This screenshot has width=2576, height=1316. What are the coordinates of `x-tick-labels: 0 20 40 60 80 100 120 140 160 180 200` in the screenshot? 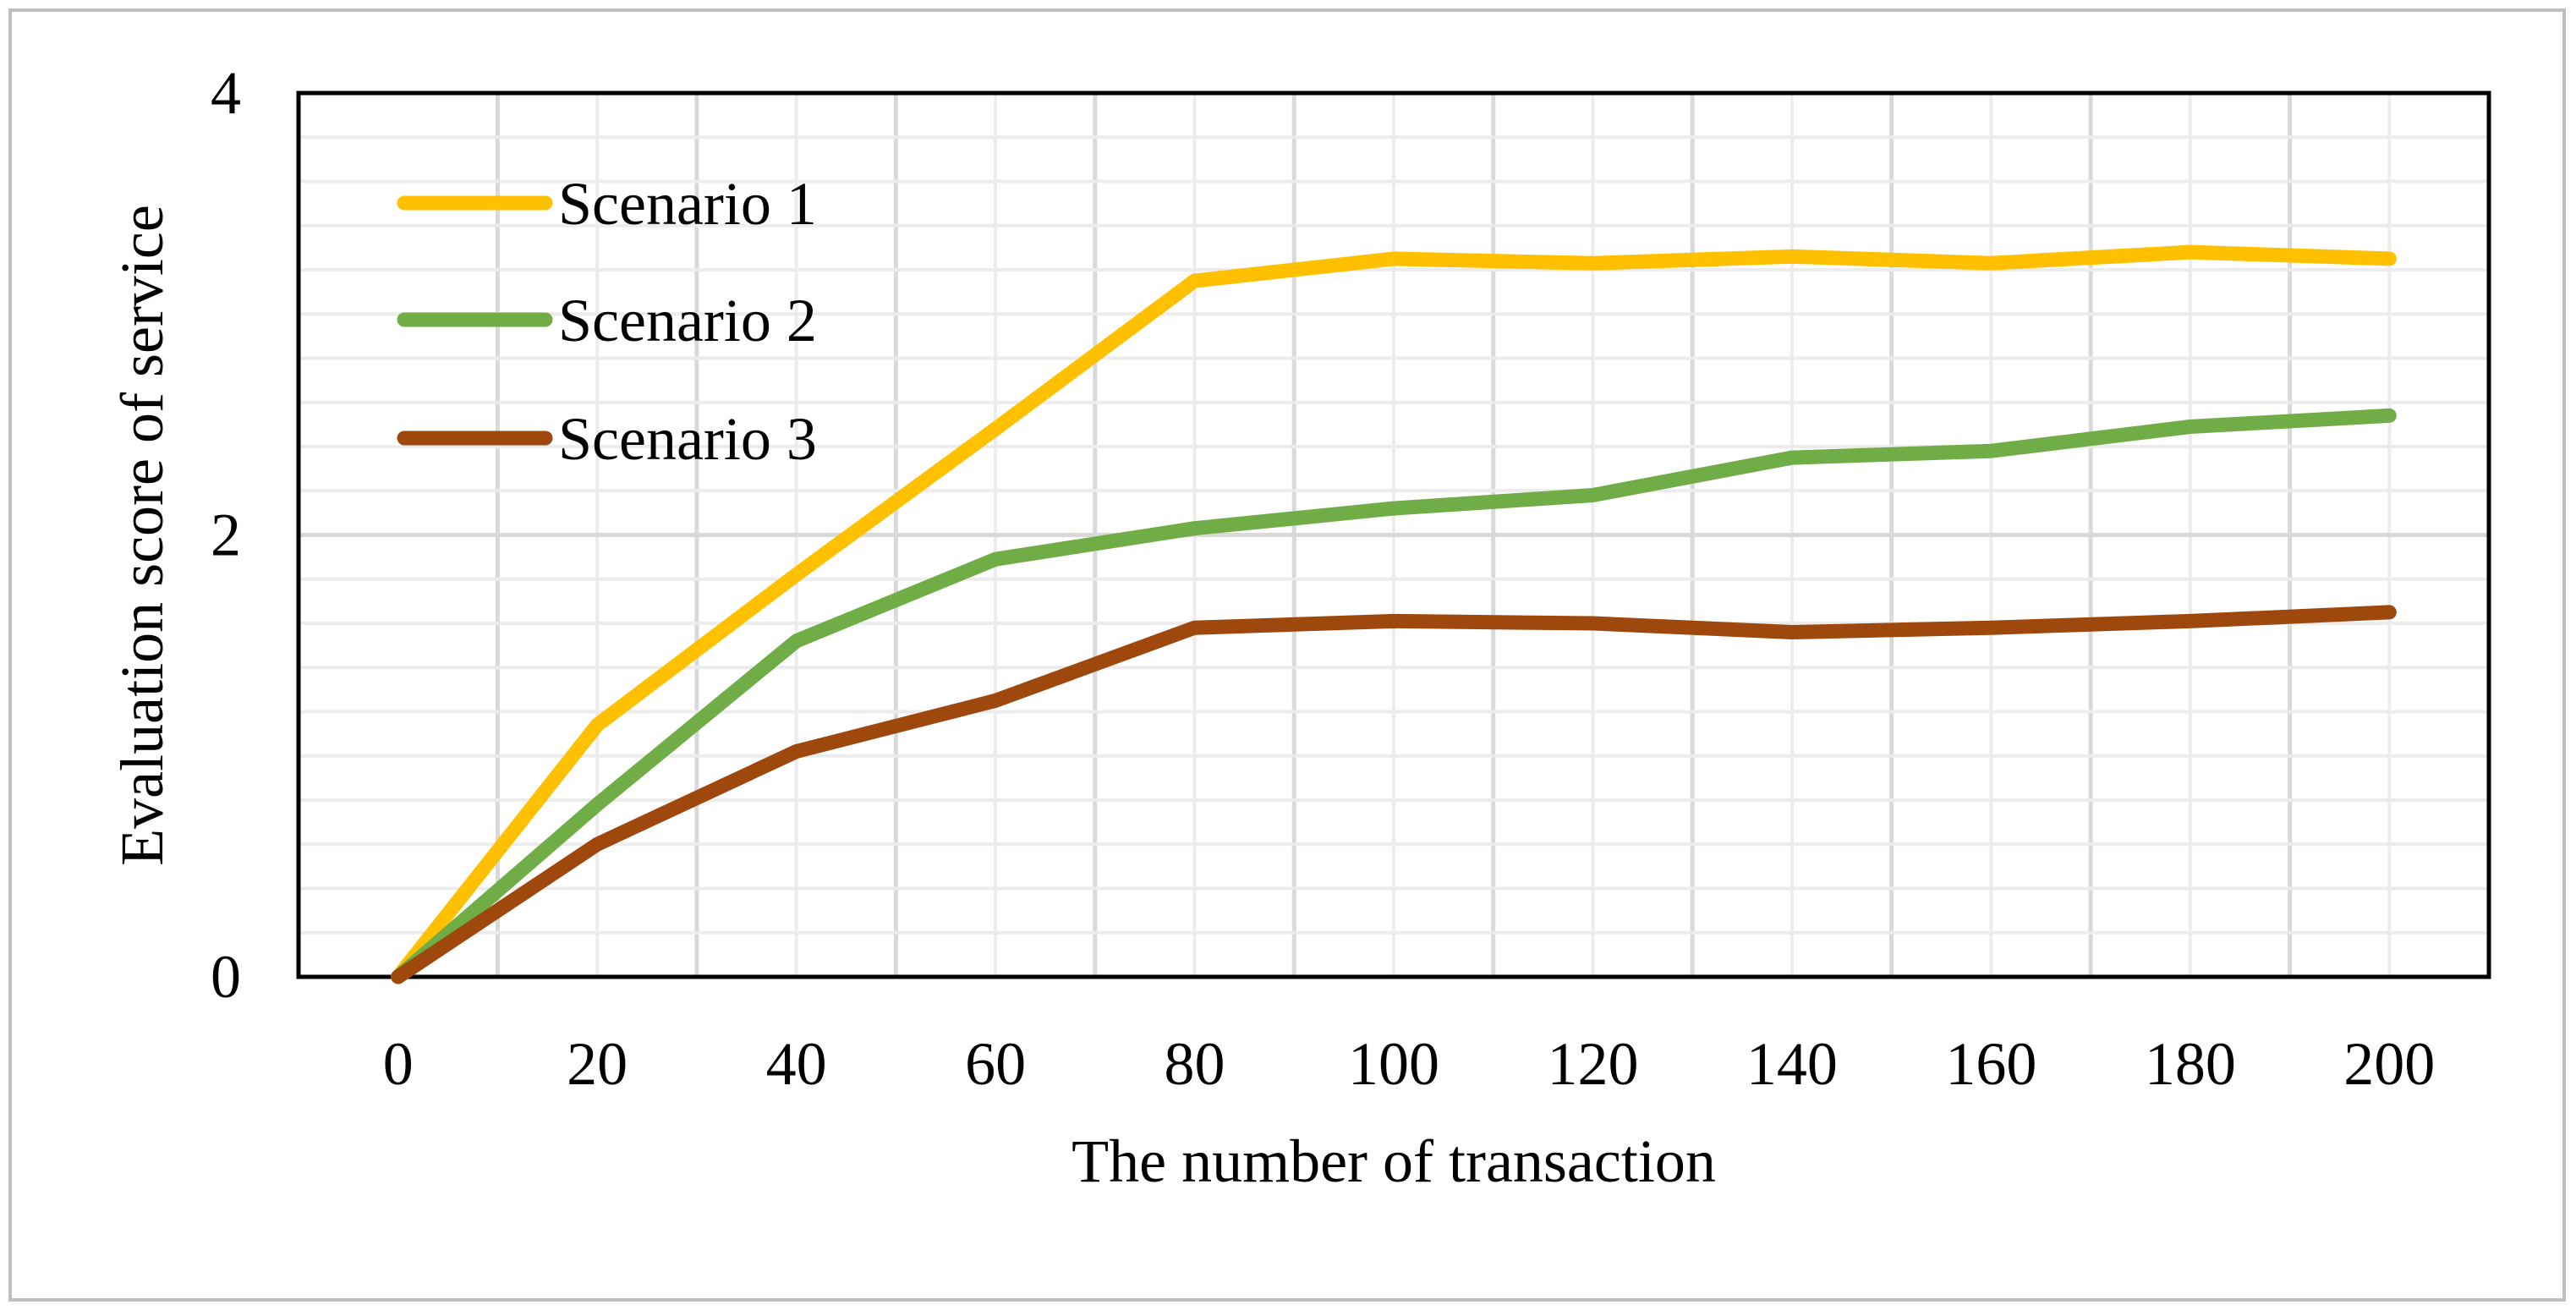 It's located at (1409, 1064).